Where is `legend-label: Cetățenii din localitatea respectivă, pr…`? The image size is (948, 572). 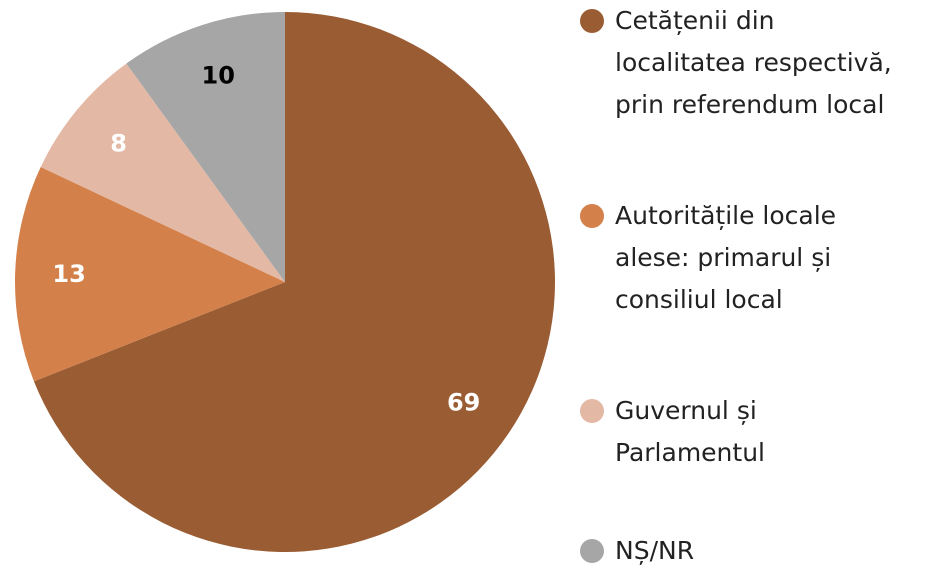
legend-label: Cetățenii din localitatea respectivă, pr… is located at coordinates (753, 62).